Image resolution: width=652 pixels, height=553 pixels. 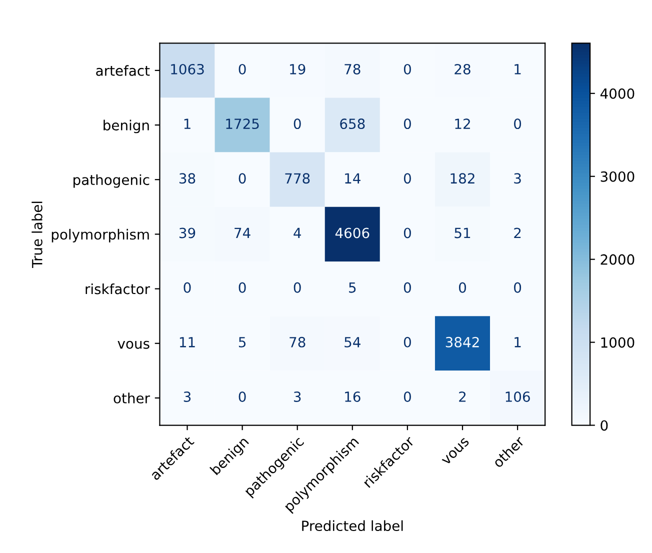 What do you see at coordinates (118, 289) in the screenshot?
I see `y-tick-label: riskfactor` at bounding box center [118, 289].